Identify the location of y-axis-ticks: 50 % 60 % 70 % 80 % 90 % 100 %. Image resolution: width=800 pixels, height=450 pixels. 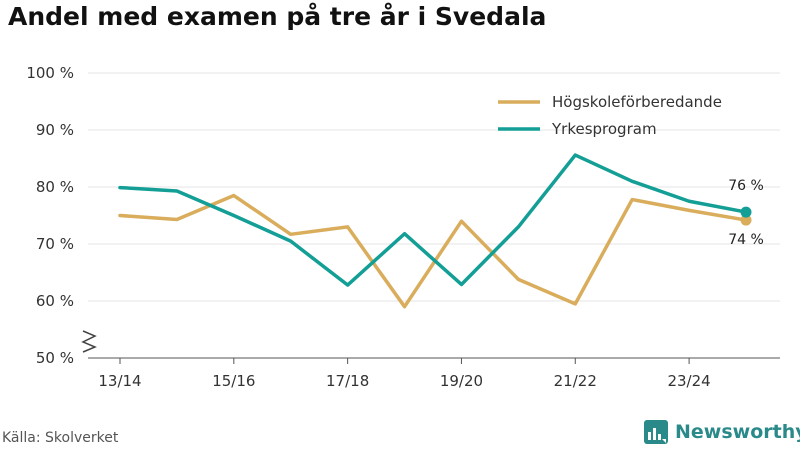
(50, 215).